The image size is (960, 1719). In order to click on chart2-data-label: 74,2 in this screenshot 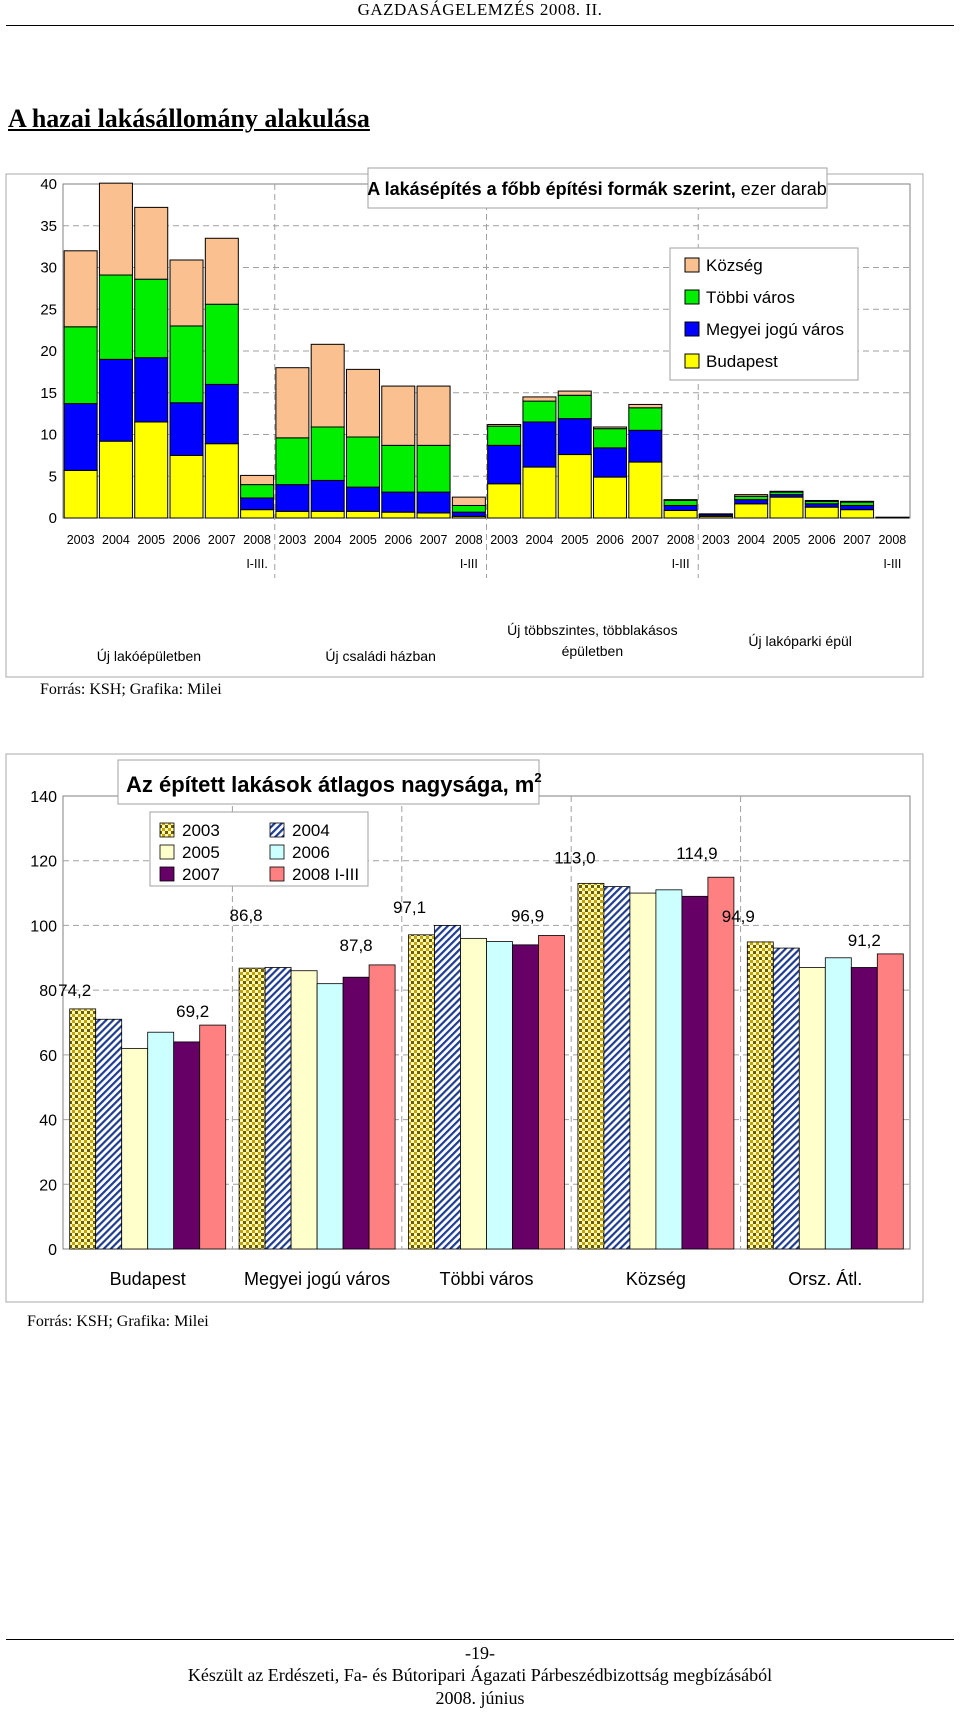, I will do `click(74, 990)`.